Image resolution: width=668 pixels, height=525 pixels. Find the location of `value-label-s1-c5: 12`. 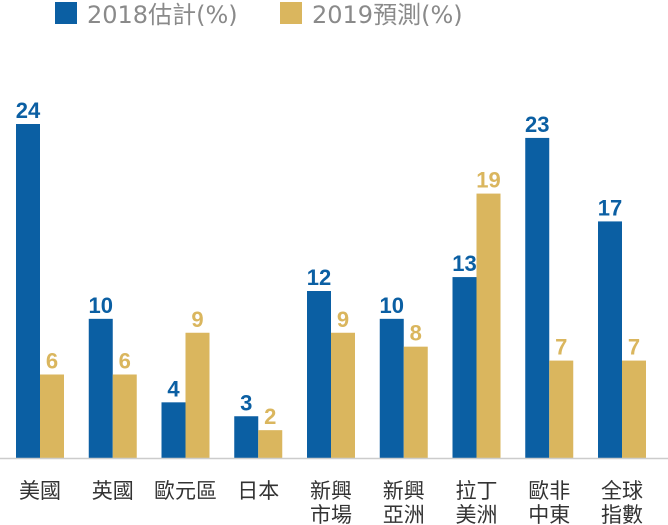

value-label-s1-c5: 12 is located at coordinates (319, 277).